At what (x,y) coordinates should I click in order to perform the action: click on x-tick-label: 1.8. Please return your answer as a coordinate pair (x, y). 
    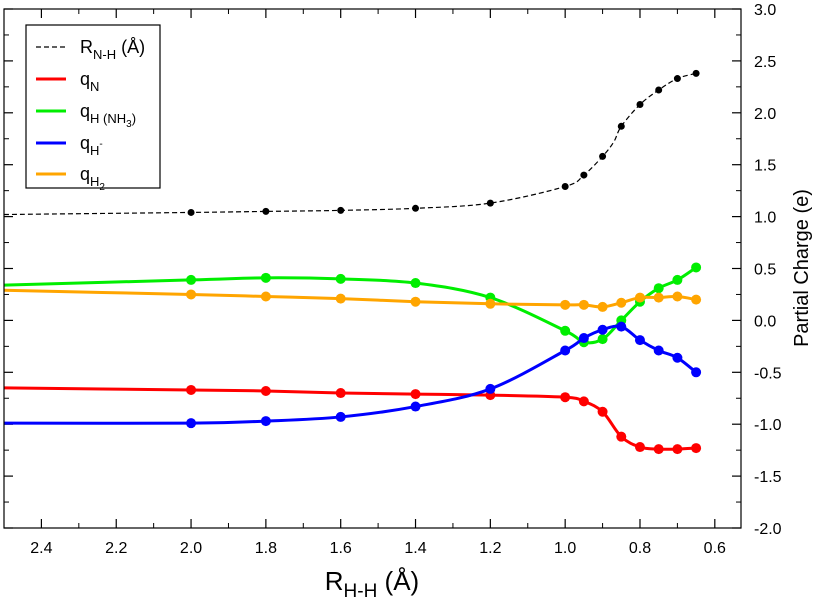
    Looking at the image, I should click on (266, 548).